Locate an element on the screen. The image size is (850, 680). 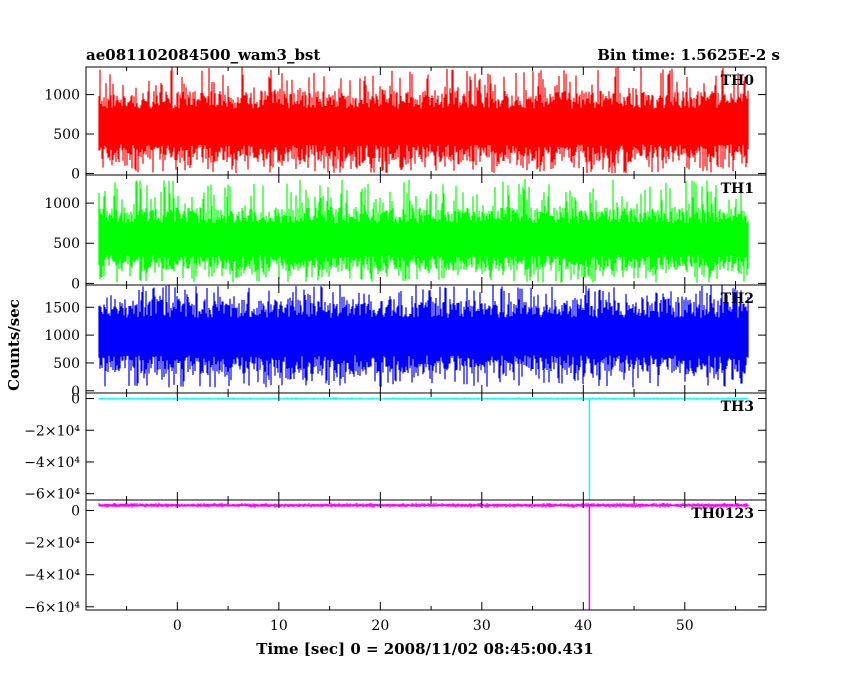
x-tick-label: 10 is located at coordinates (279, 626).